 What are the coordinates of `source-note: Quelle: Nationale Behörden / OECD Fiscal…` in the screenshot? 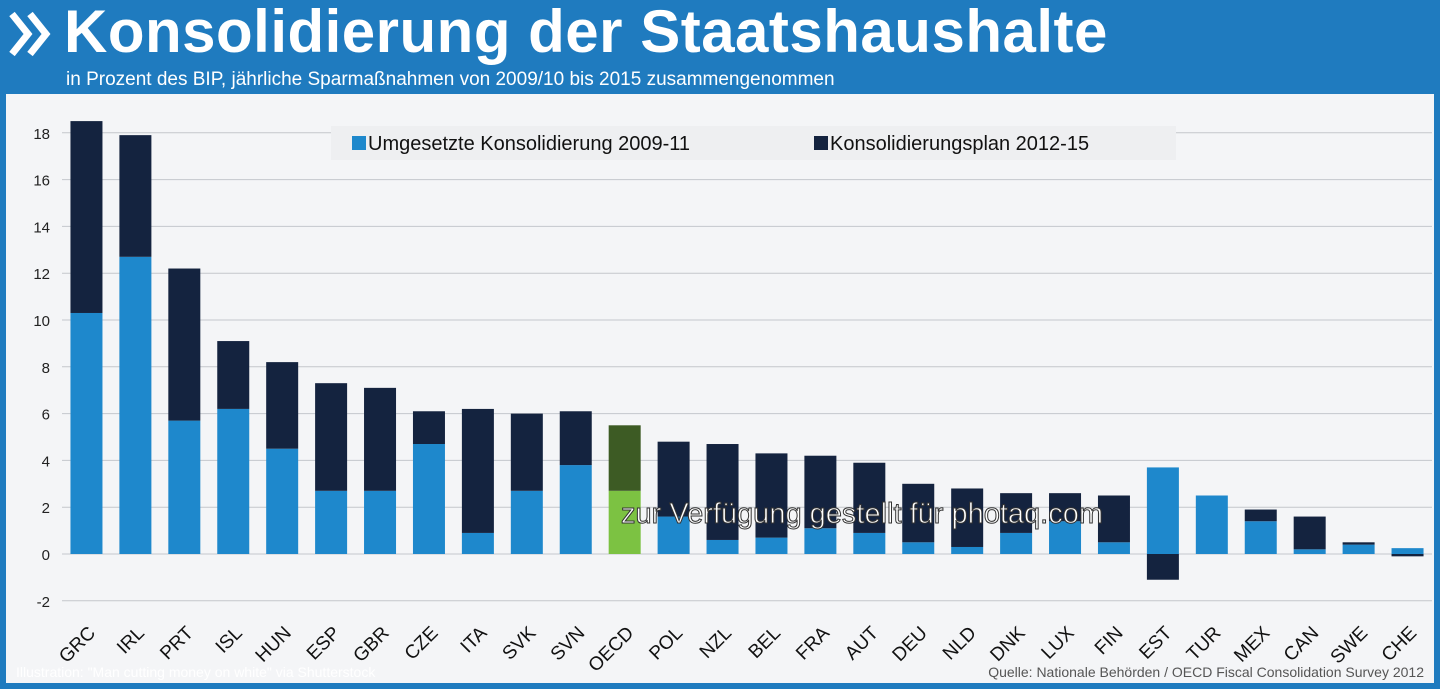 It's located at (1206, 672).